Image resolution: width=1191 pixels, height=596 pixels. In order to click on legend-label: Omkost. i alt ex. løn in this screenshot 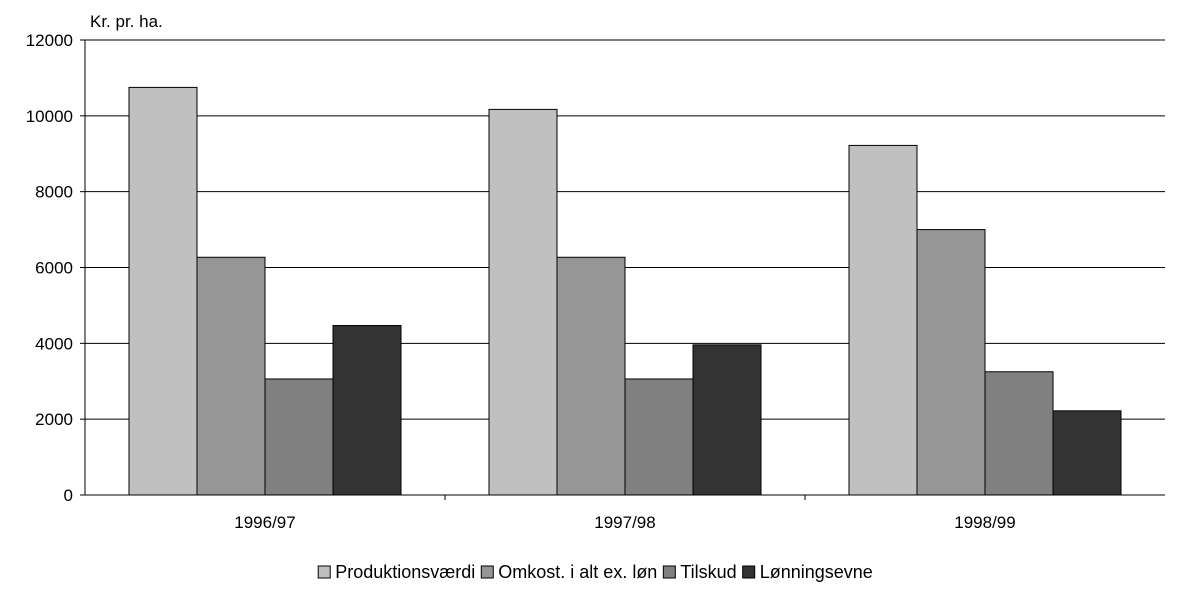, I will do `click(577, 572)`.